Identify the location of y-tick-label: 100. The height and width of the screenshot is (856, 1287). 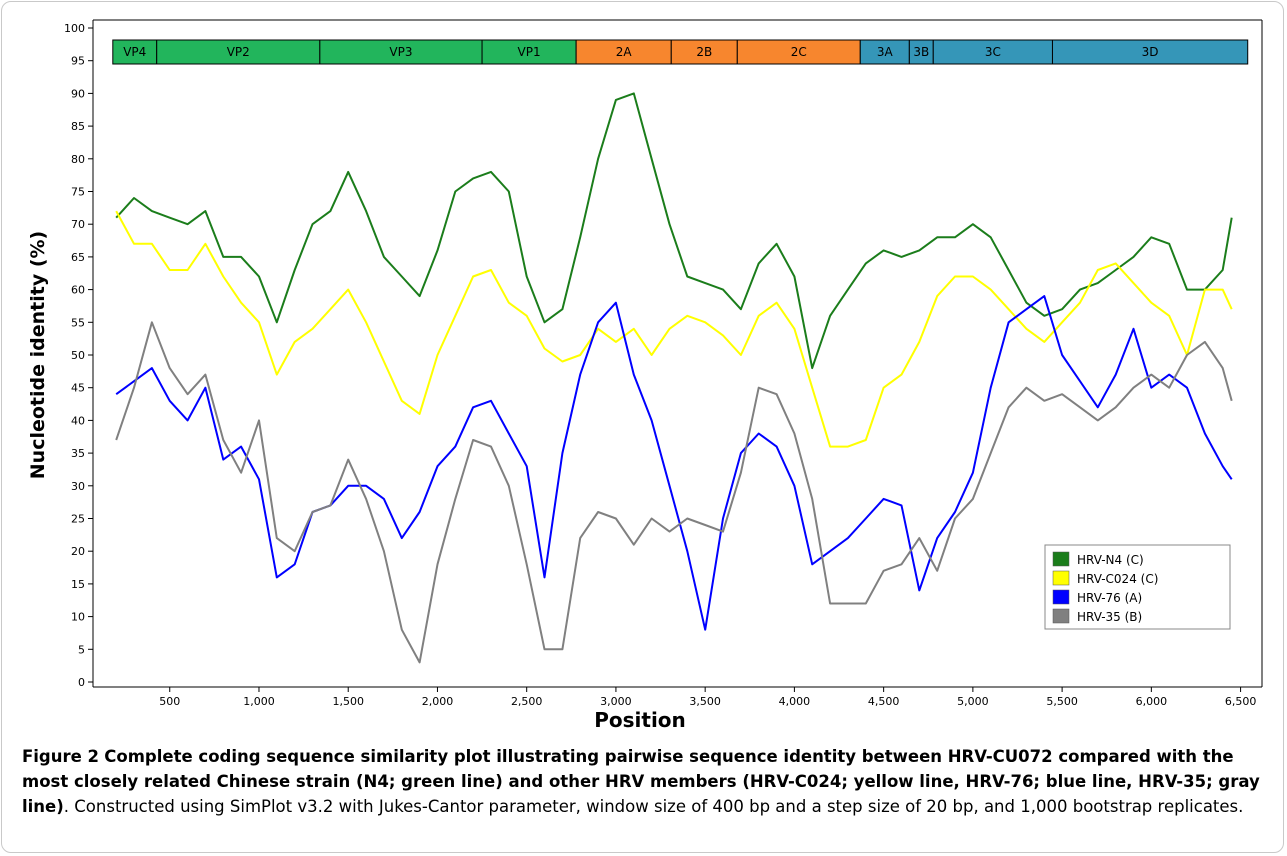
(74, 28).